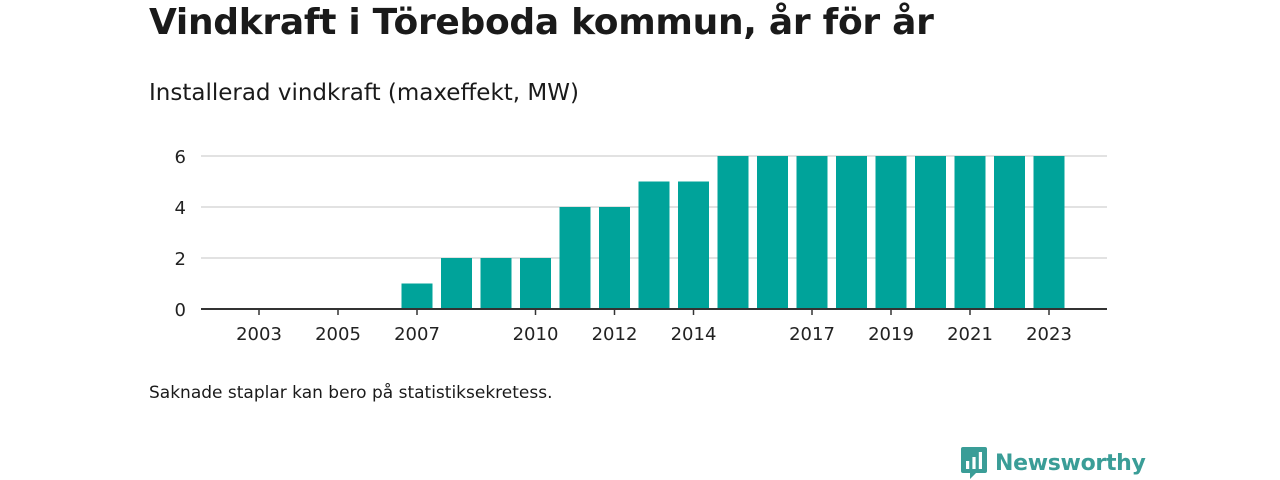  I want to click on bar-2015, so click(733, 232).